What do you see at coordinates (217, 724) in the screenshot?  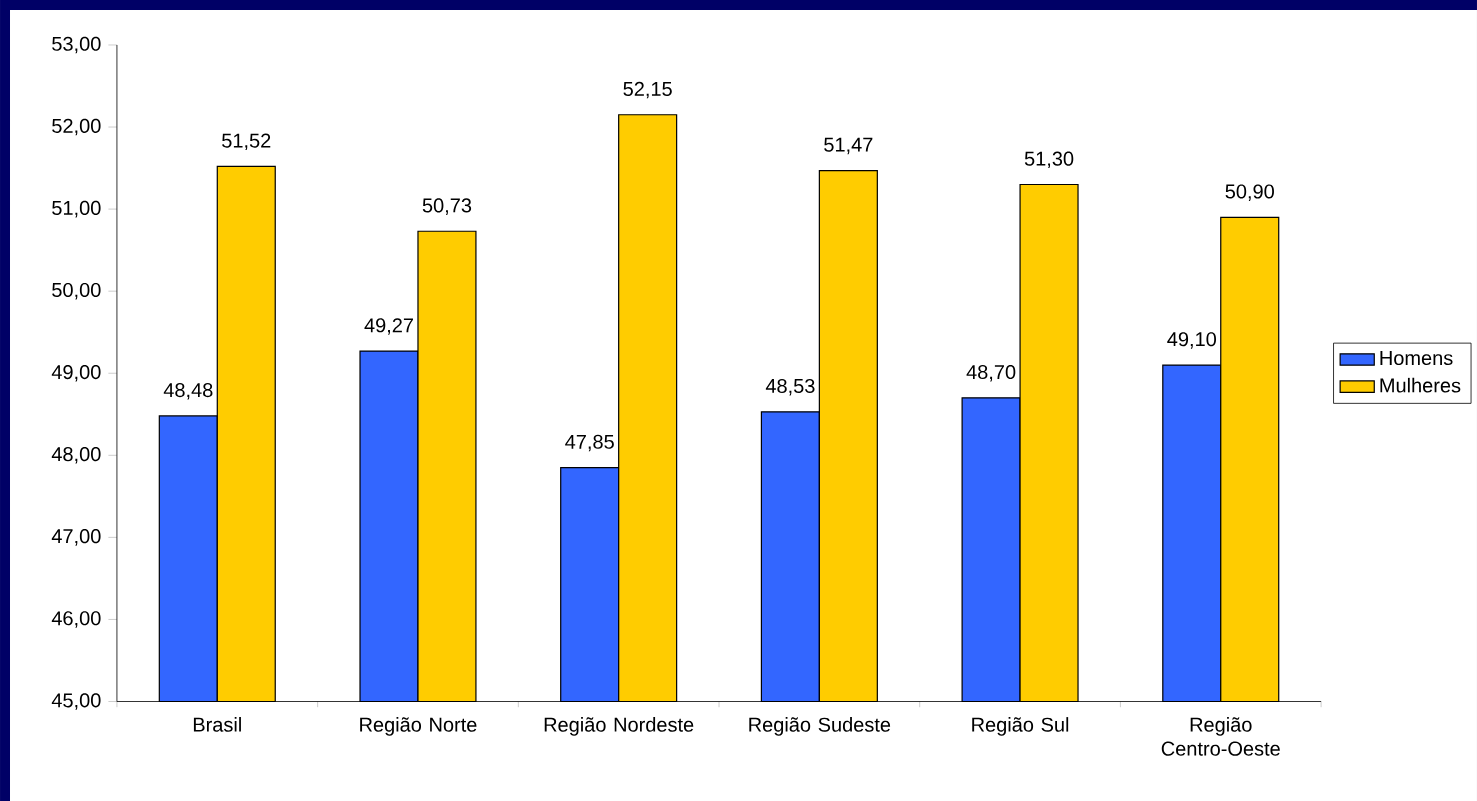 I see `x-tick-label: Brasil` at bounding box center [217, 724].